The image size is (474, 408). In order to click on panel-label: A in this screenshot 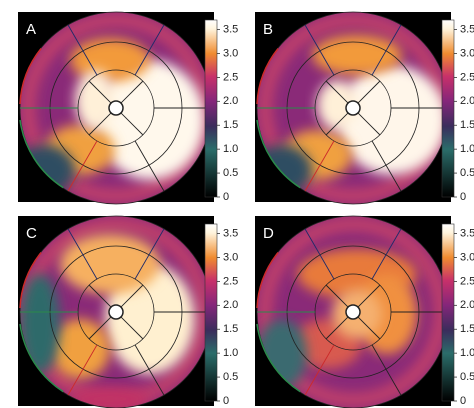, I will do `click(31, 29)`.